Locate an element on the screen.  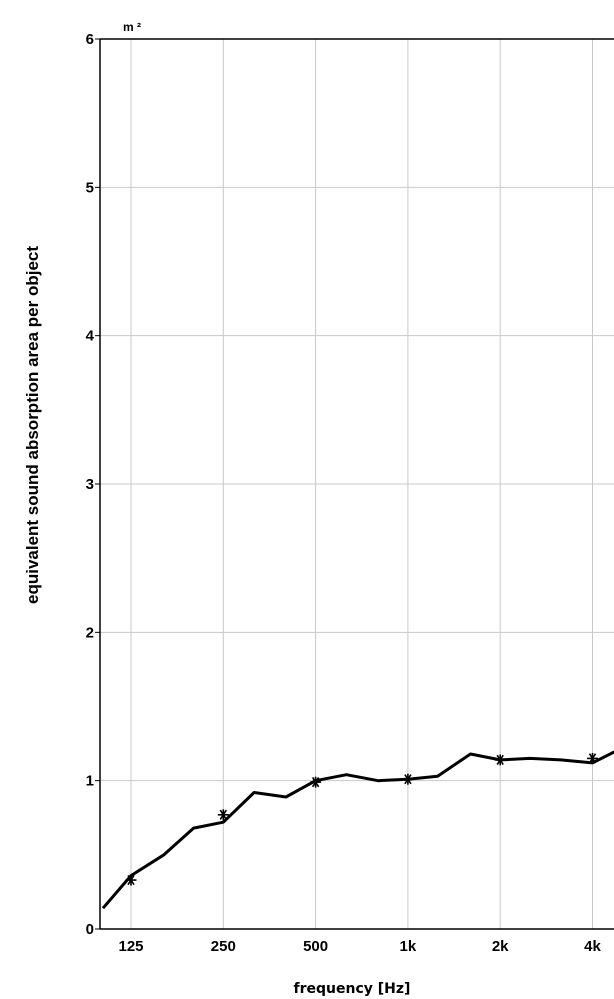
data-series is located at coordinates (357, 830).